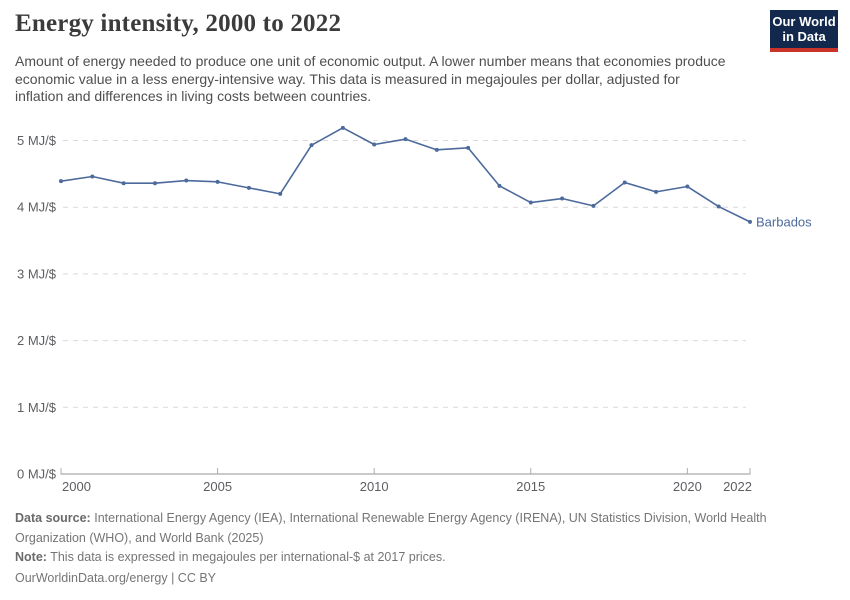 The height and width of the screenshot is (600, 850). What do you see at coordinates (784, 221) in the screenshot?
I see `series-label: Barbados` at bounding box center [784, 221].